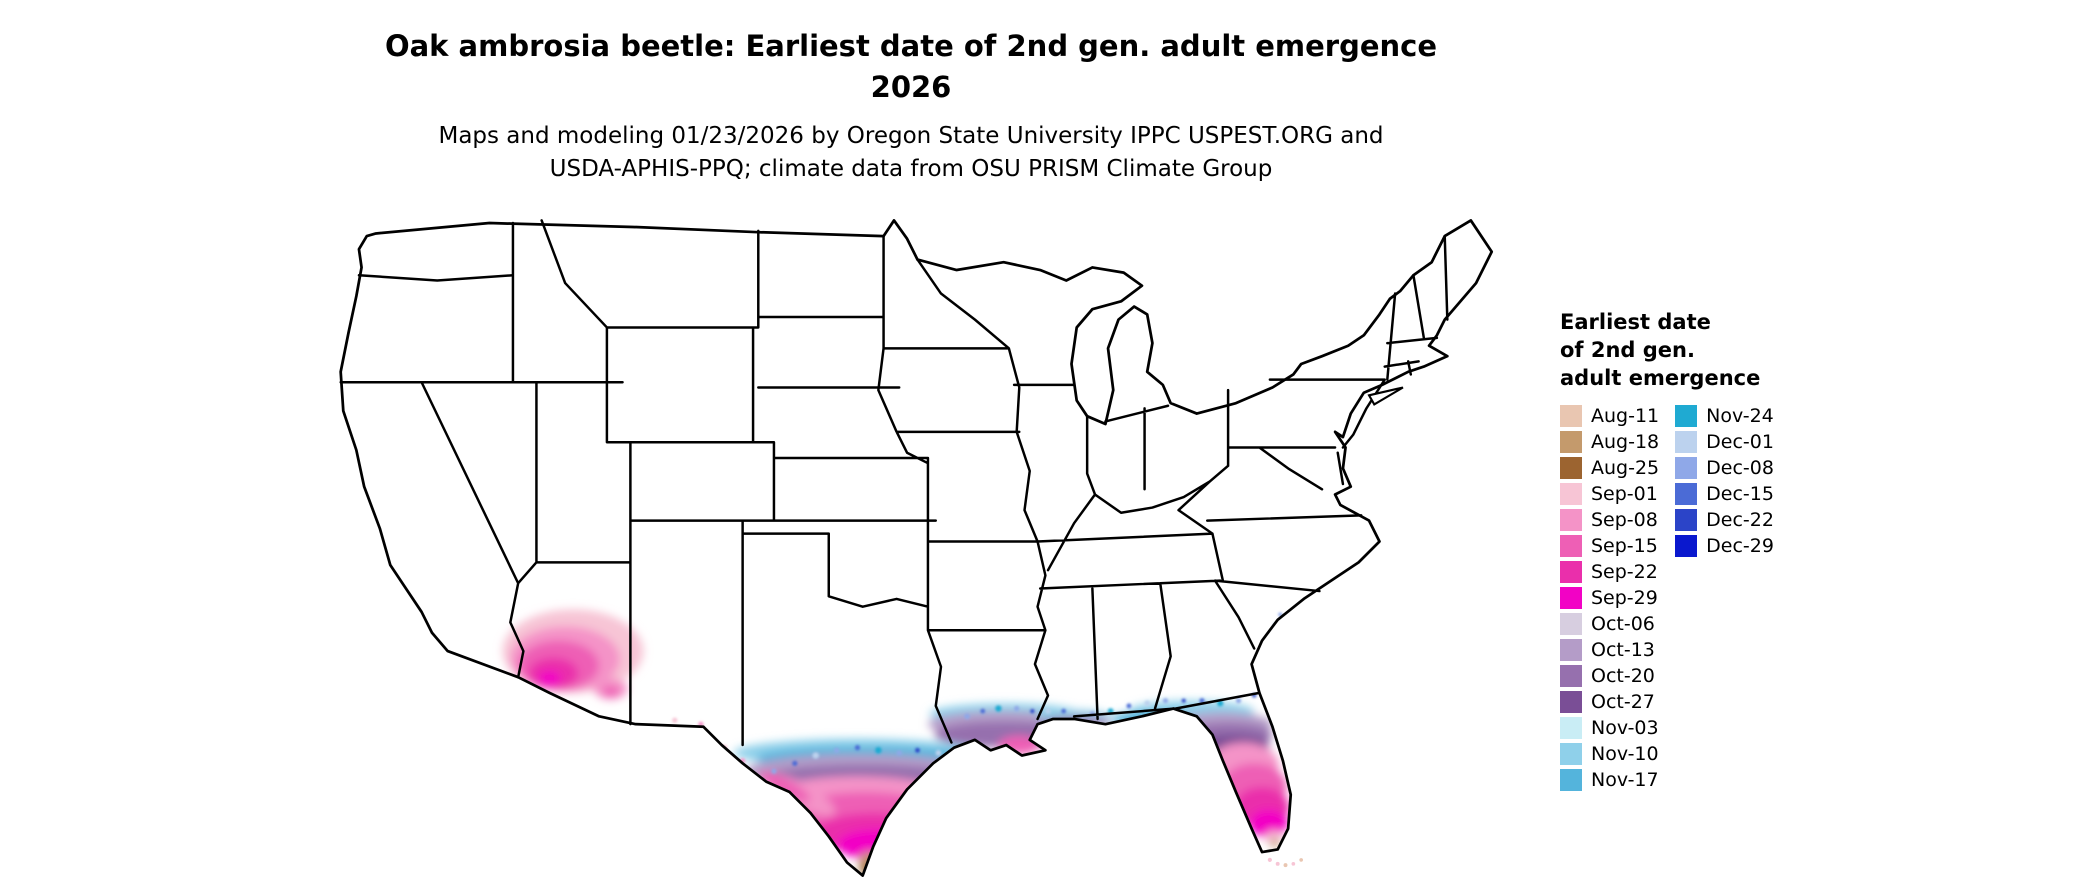 This screenshot has height=892, width=2100. I want to click on legend-entry-sep-22: Sep-22, so click(1609, 572).